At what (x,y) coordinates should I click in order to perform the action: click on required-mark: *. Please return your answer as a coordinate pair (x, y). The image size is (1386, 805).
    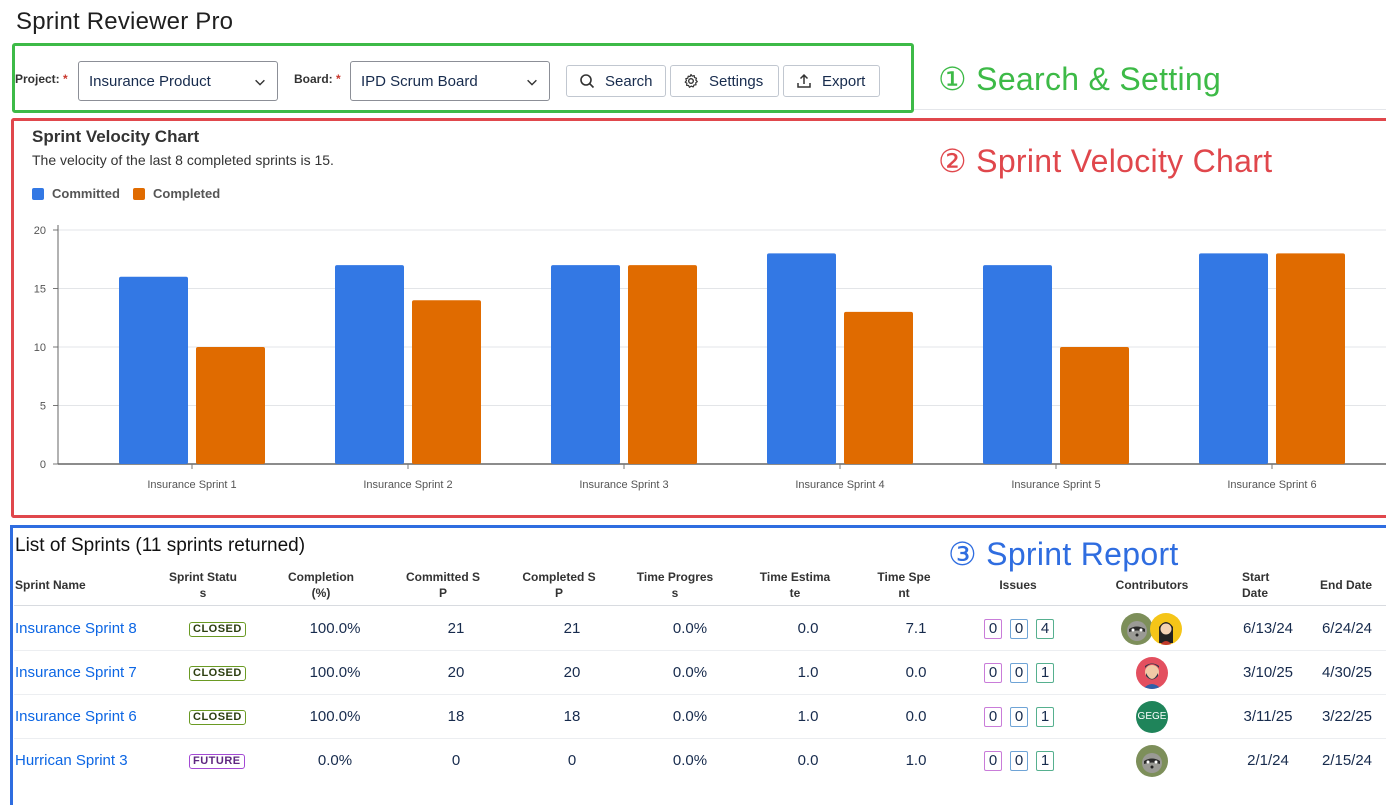
    Looking at the image, I should click on (338, 79).